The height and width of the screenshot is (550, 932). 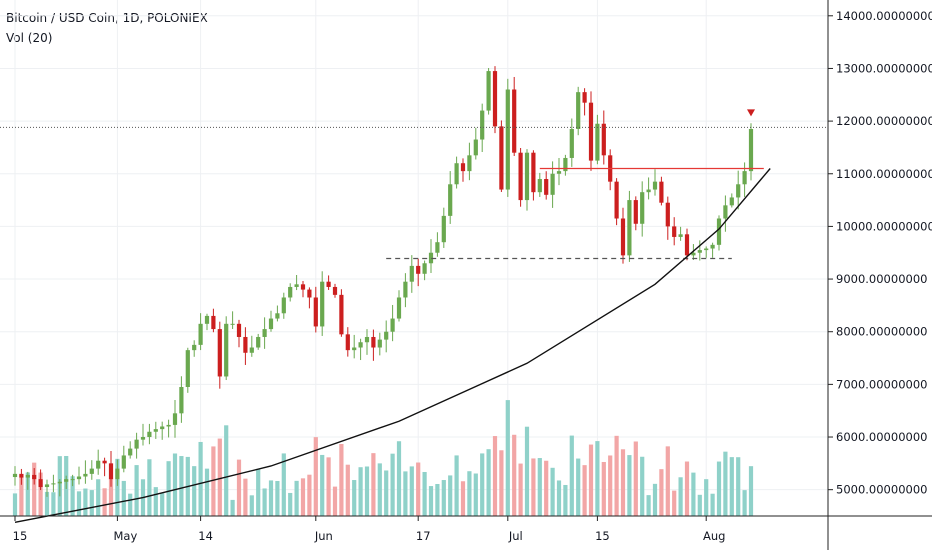 What do you see at coordinates (714, 536) in the screenshot?
I see `x-tick-label: Aug` at bounding box center [714, 536].